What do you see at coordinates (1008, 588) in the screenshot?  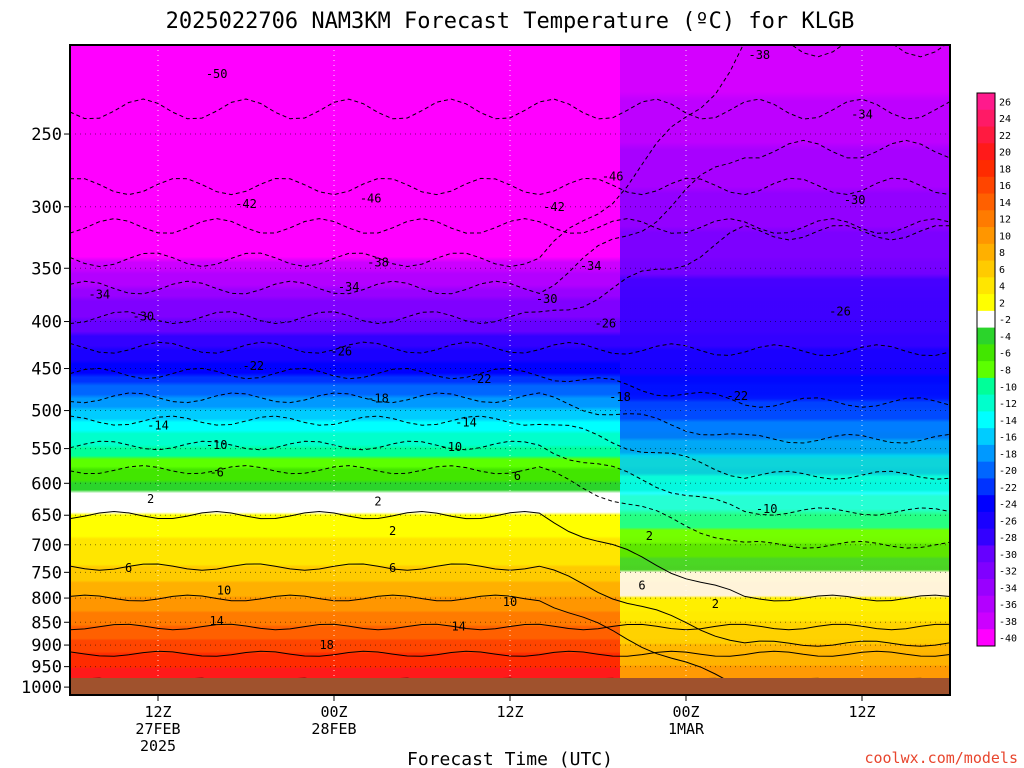 I see `colorbar-label: -34` at bounding box center [1008, 588].